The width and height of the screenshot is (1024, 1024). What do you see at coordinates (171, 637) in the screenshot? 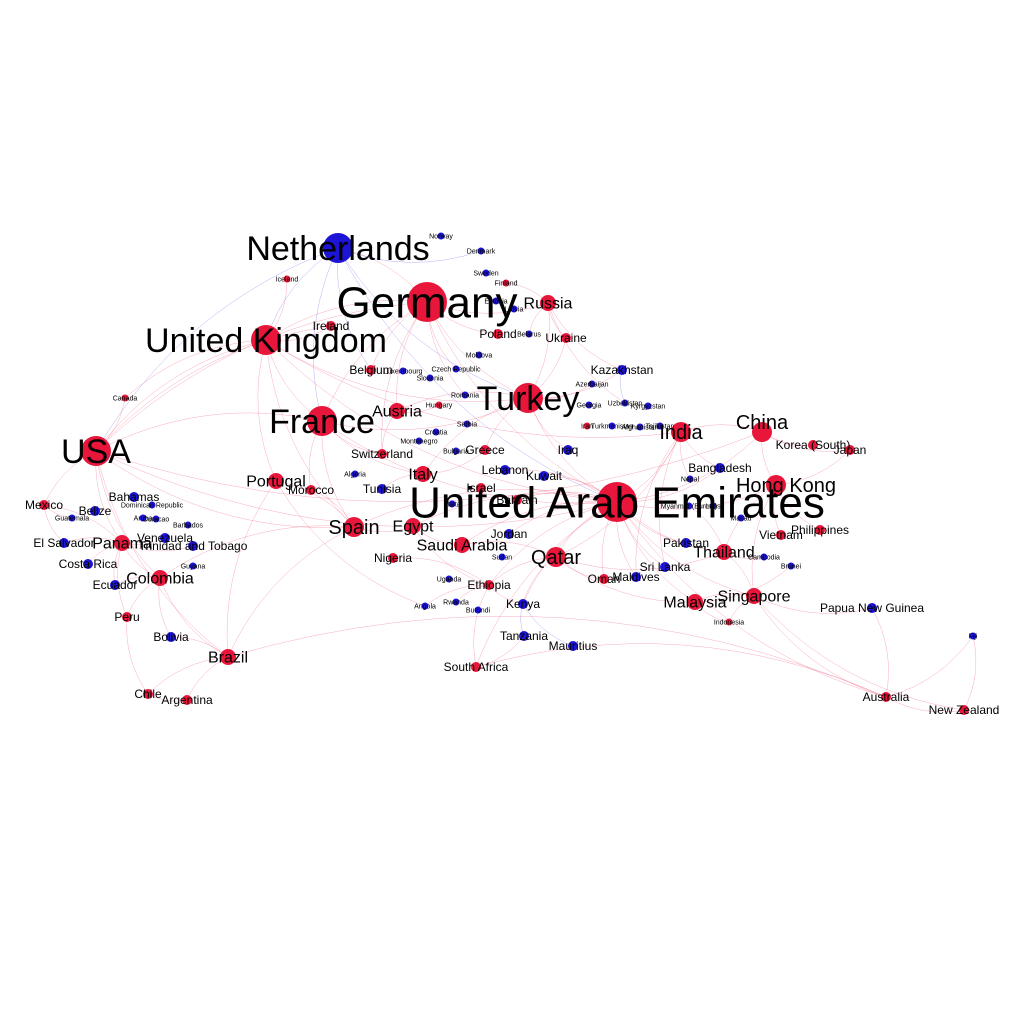
I see `node-bolivia` at bounding box center [171, 637].